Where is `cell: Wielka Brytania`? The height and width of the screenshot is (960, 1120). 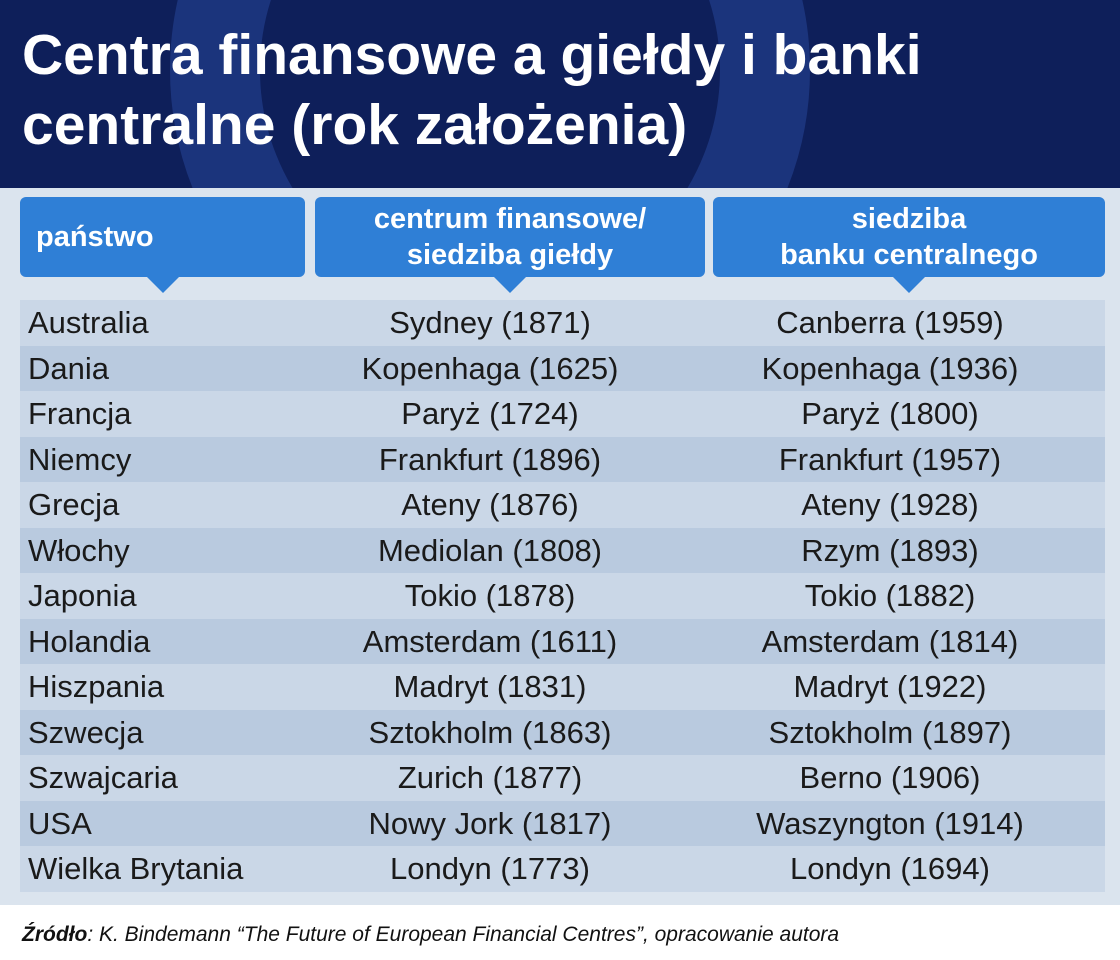
cell: Wielka Brytania is located at coordinates (136, 868).